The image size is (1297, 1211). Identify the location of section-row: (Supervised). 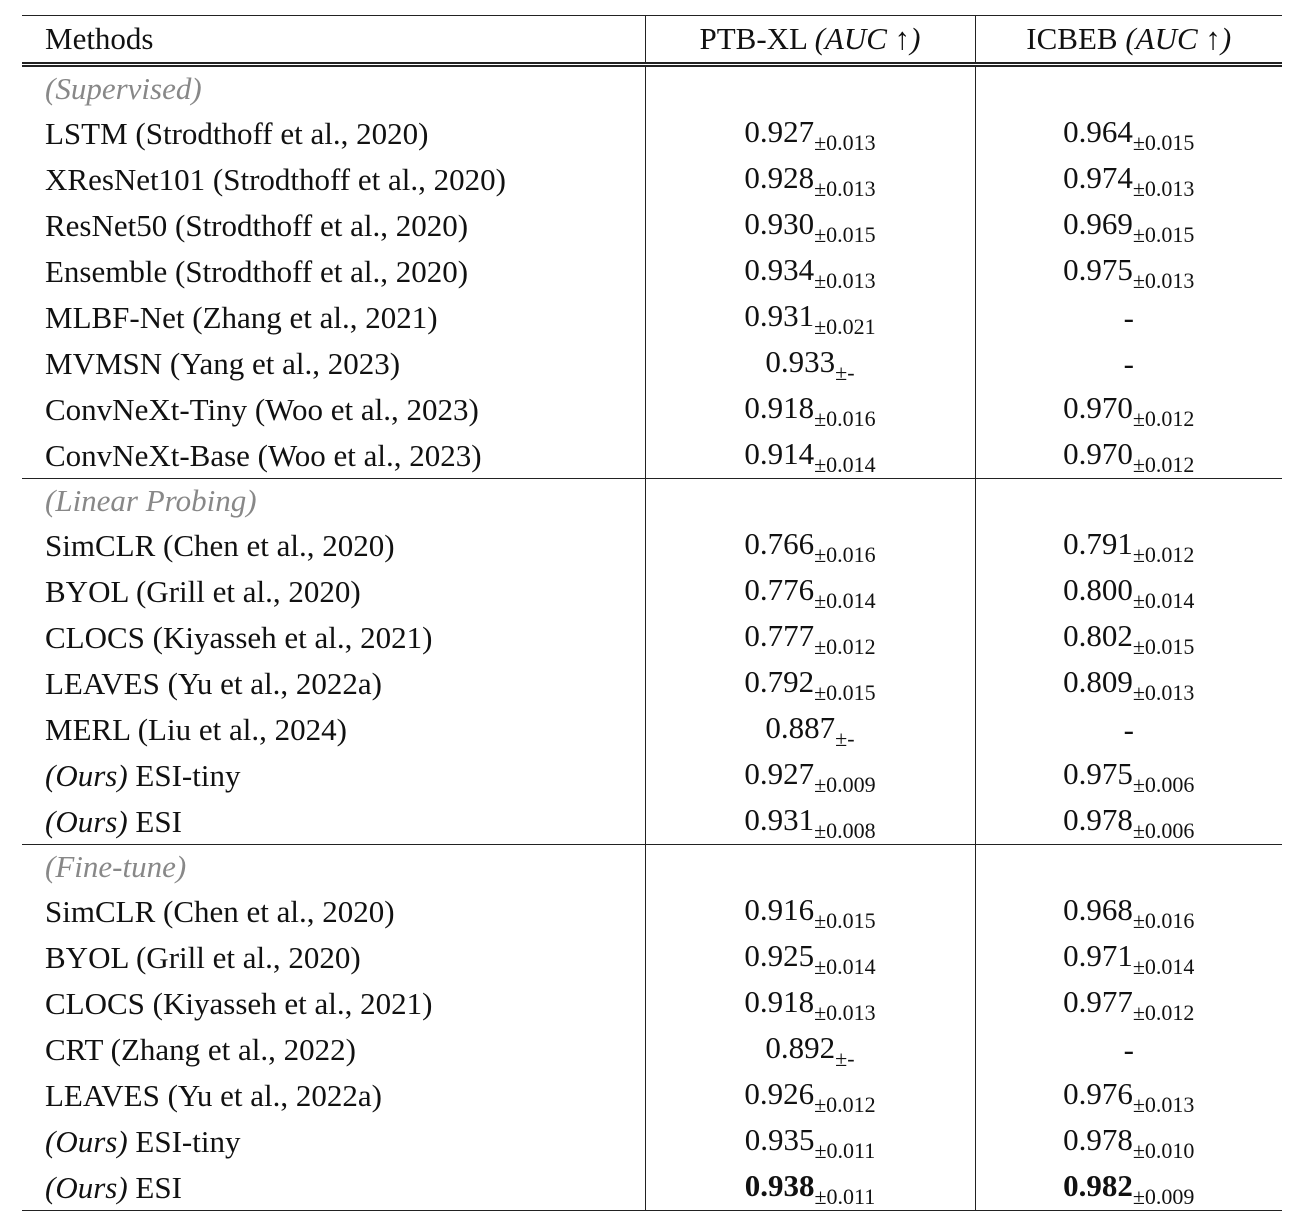
(652, 87).